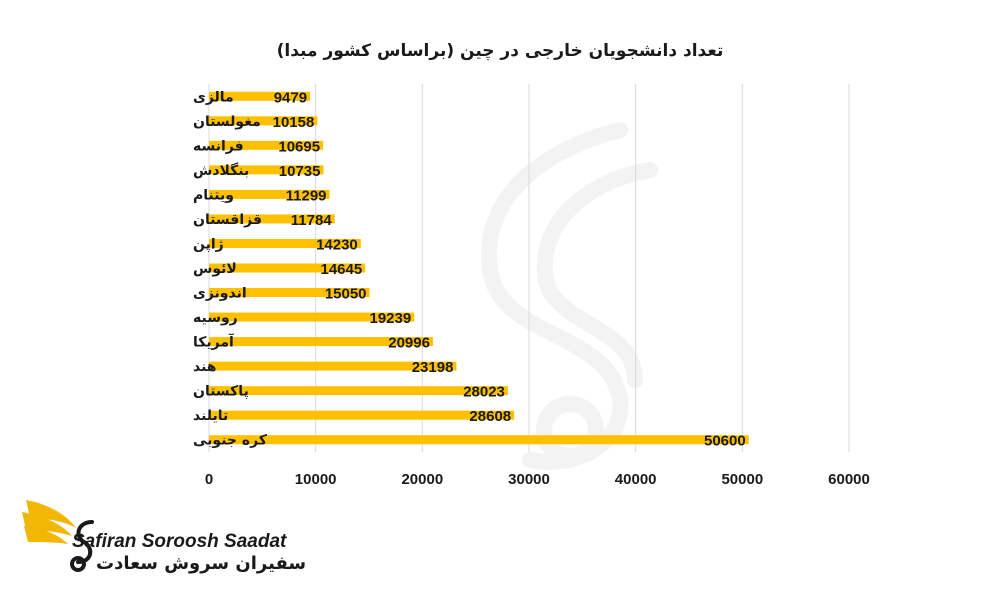 The image size is (1000, 600). I want to click on data-label: 10735, so click(300, 171).